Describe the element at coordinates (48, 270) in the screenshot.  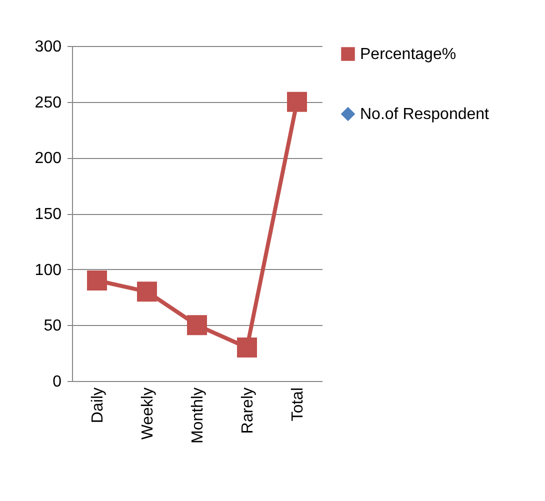
I see `y-tick-label: 100` at that location.